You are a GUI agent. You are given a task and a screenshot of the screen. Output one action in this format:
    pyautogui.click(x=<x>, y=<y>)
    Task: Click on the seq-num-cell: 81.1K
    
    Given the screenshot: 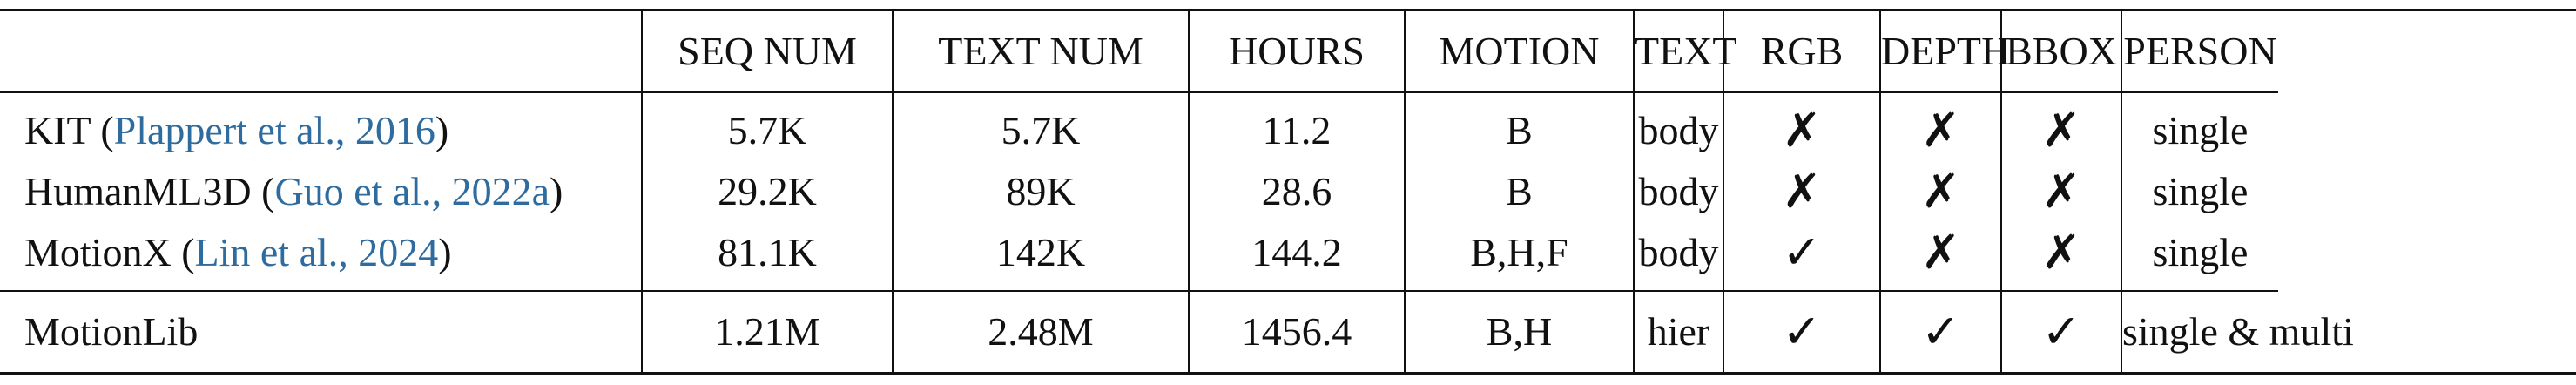 What is the action you would take?
    pyautogui.click(x=767, y=256)
    